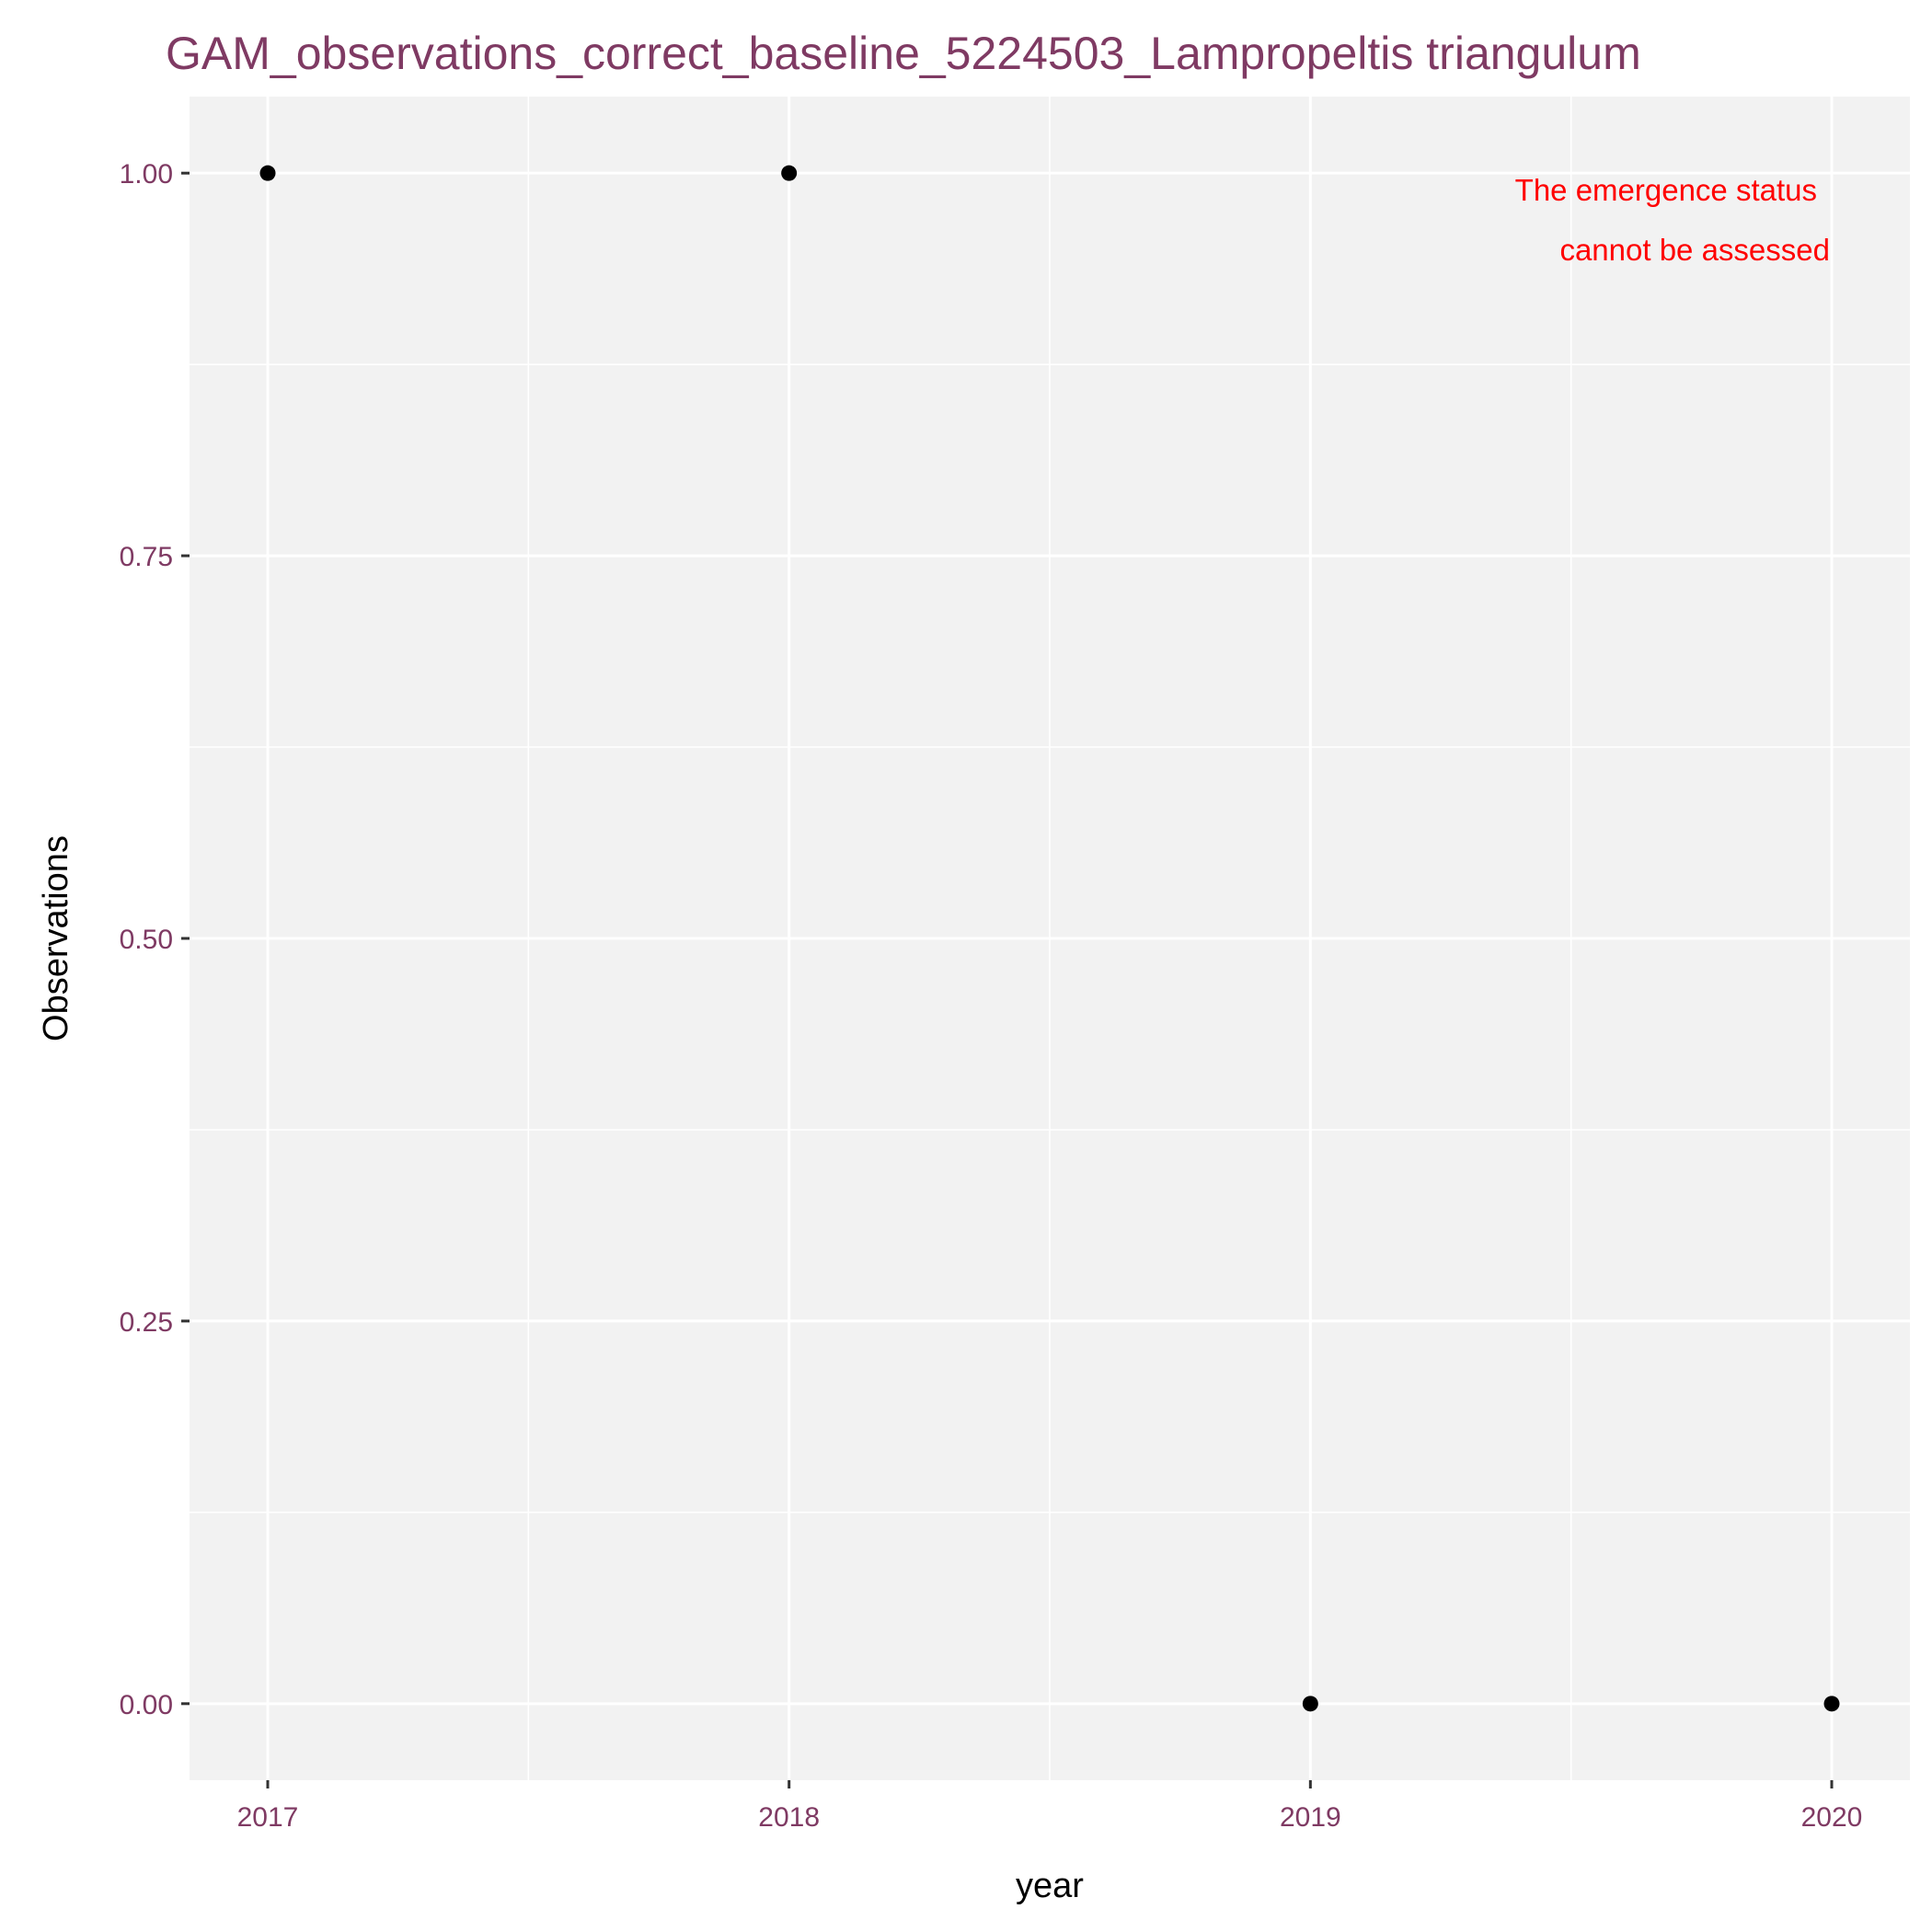 The image size is (1932, 1932). What do you see at coordinates (146, 174) in the screenshot?
I see `y-tick-label: 1.00` at bounding box center [146, 174].